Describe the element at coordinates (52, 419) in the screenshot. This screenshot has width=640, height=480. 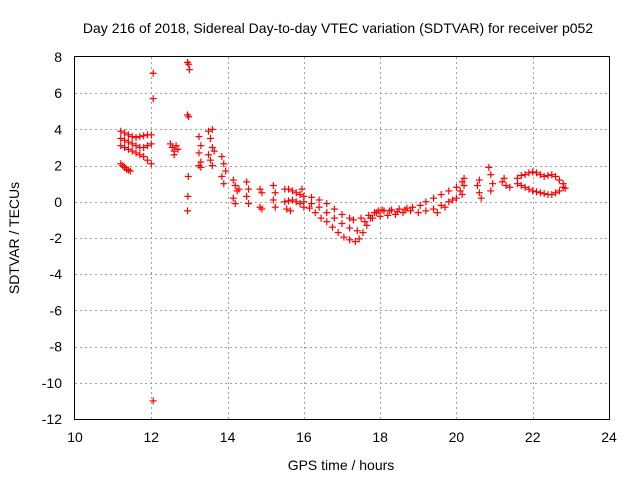
I see `y-tick-label: -12` at that location.